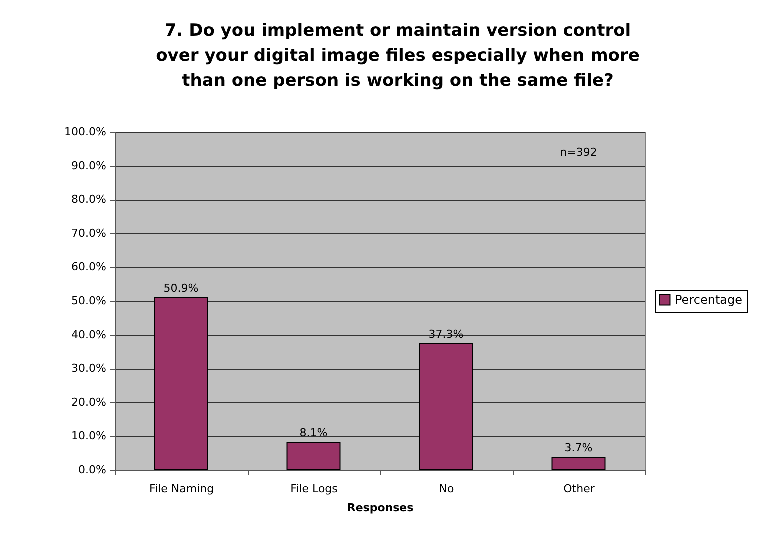 Image resolution: width=768 pixels, height=535 pixels. I want to click on annotation: n=392, so click(579, 152).